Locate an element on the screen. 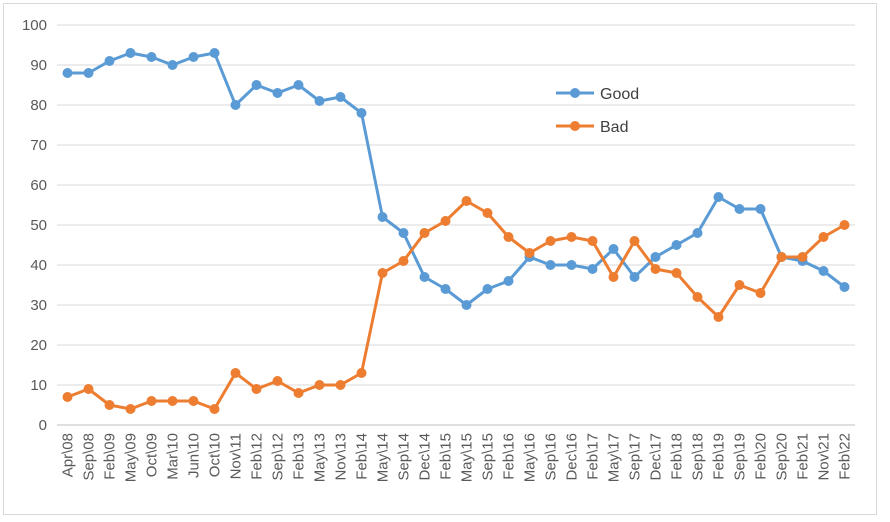 Image resolution: width=890 pixels, height=522 pixels. x-tick-label: Feb\19 is located at coordinates (719, 456).